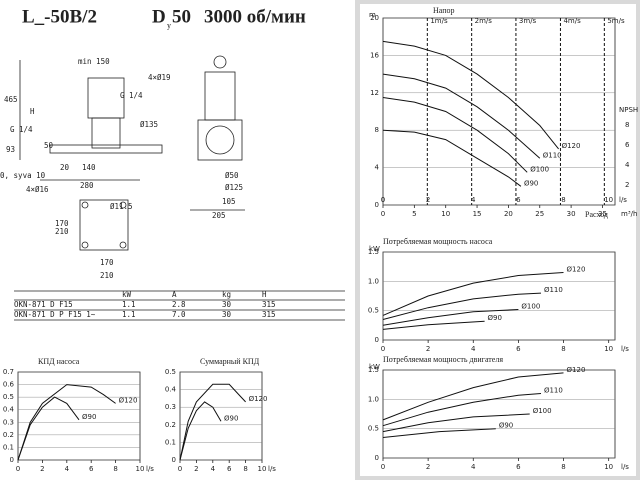 The height and width of the screenshot is (480, 640). I want to click on chart-title: Потребляемая мощность насоса, so click(438, 241).